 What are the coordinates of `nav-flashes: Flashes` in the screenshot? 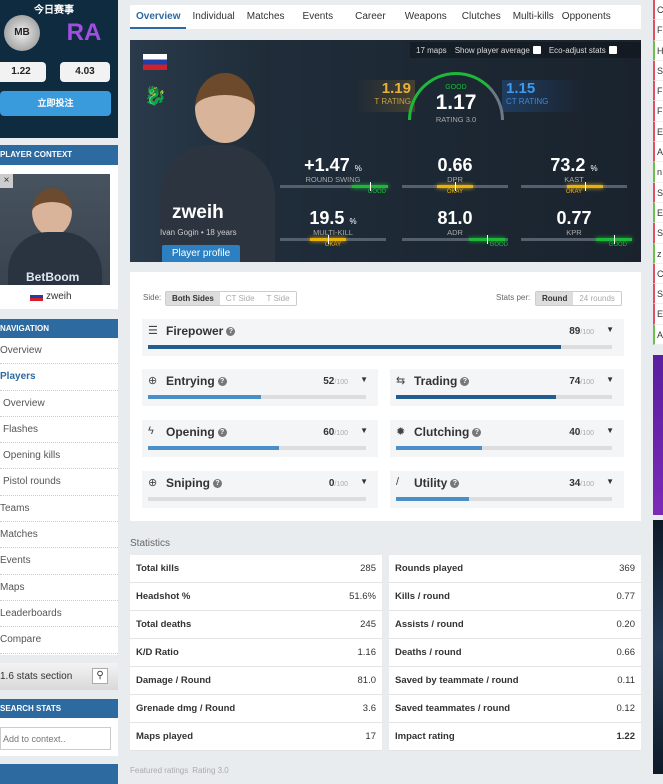 It's located at (59, 430).